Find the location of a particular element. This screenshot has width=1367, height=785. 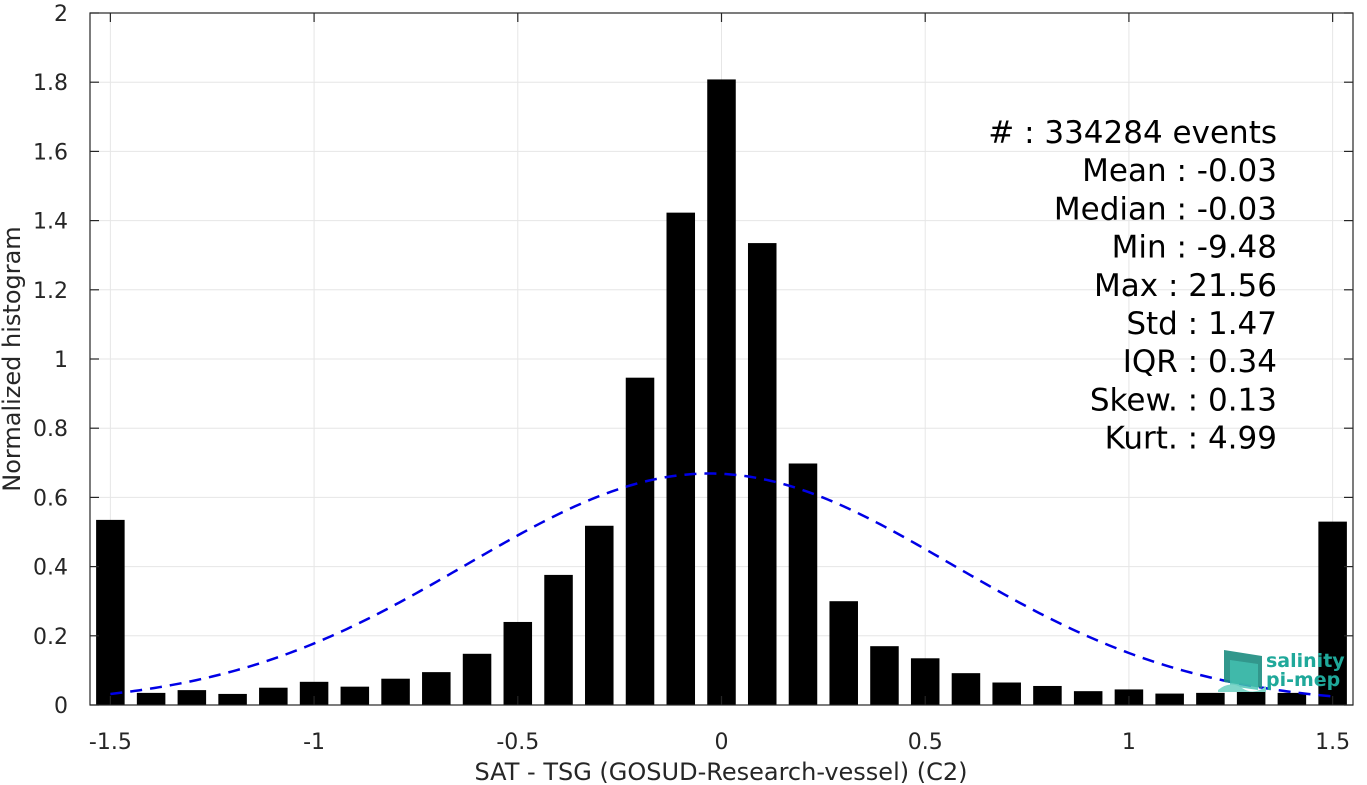

x-tick-label: 1.5 is located at coordinates (1332, 742).